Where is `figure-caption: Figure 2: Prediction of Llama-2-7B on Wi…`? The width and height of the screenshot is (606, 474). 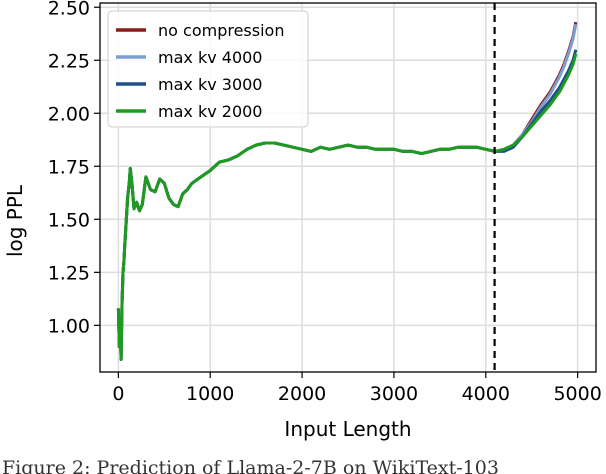 figure-caption: Figure 2: Prediction of Llama-2-7B on Wi… is located at coordinates (250, 465).